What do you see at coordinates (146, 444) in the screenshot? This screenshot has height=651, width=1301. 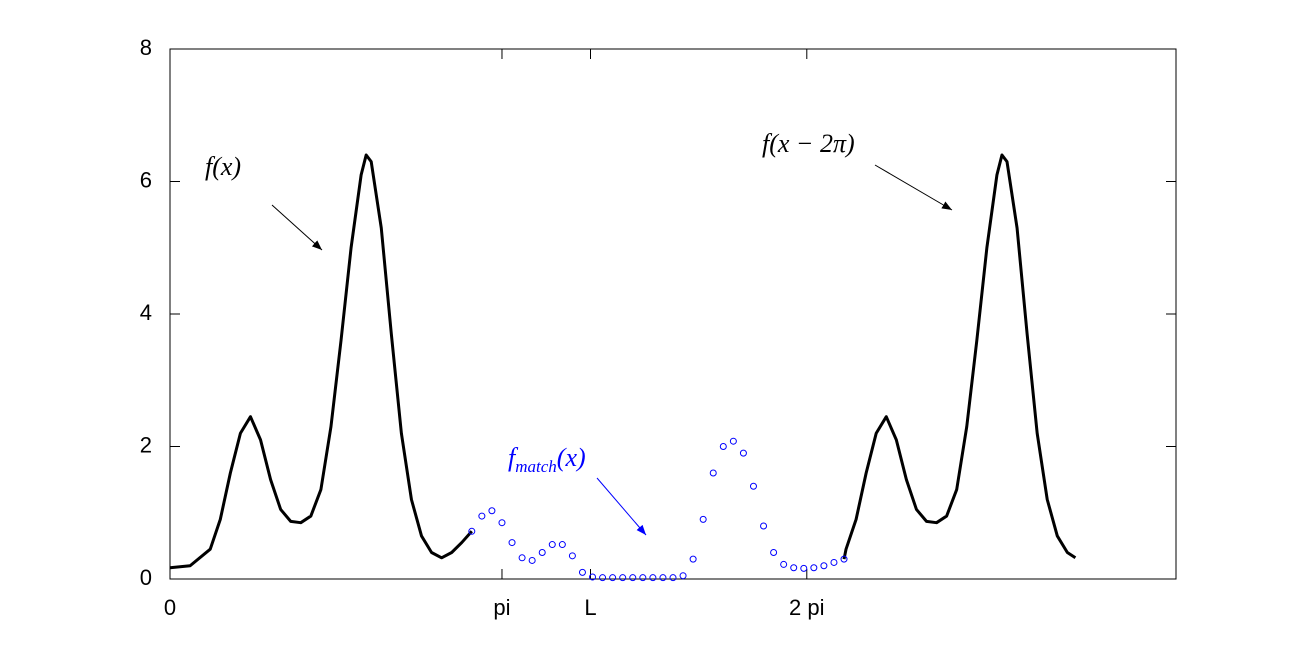 I see `y-tick-label: 2` at bounding box center [146, 444].